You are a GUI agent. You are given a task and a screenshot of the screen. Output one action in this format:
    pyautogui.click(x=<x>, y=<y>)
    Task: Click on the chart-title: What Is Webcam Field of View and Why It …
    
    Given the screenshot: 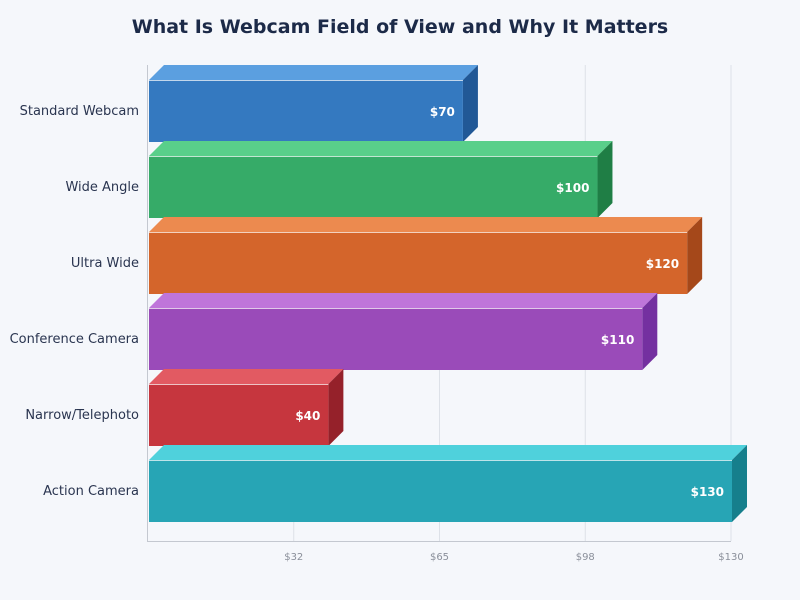 What is the action you would take?
    pyautogui.click(x=400, y=27)
    